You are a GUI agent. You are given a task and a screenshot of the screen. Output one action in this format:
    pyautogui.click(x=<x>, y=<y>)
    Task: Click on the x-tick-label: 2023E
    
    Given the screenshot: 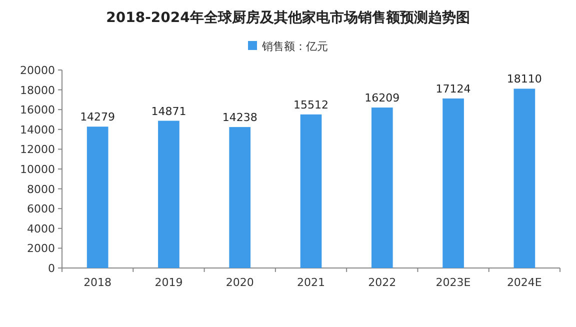 What is the action you would take?
    pyautogui.click(x=453, y=282)
    